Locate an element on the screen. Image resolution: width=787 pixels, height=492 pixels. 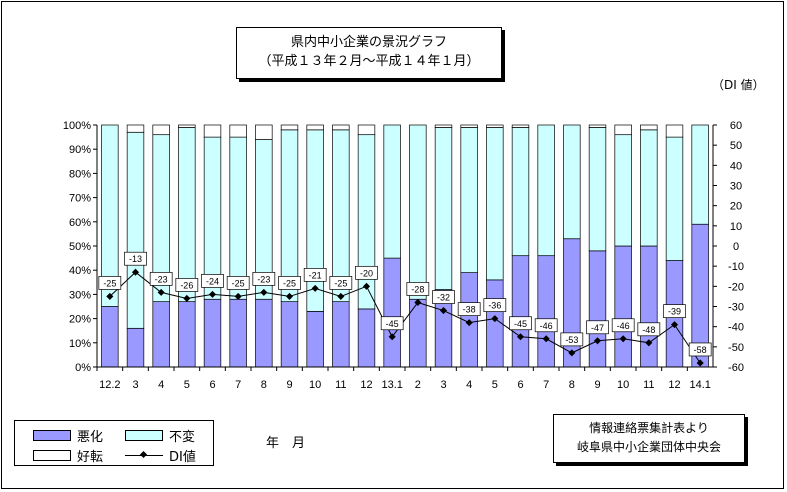
legend-label-better: 好転 is located at coordinates (90, 457).